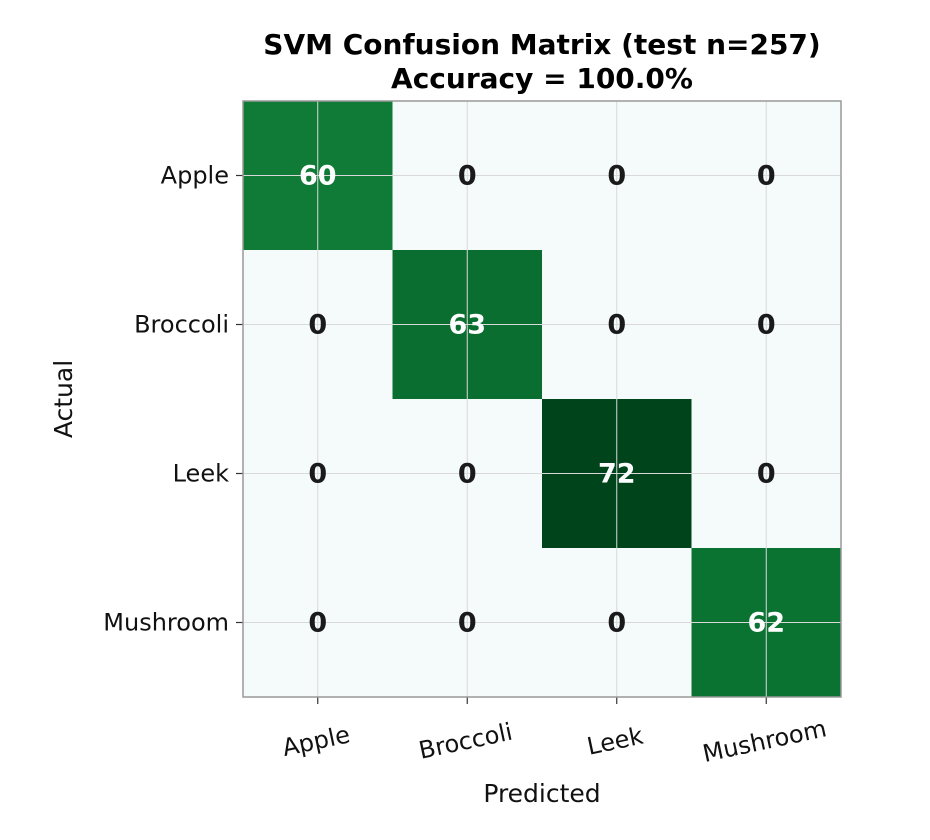 The width and height of the screenshot is (930, 840). What do you see at coordinates (318, 176) in the screenshot?
I see `cell-value-label: 60` at bounding box center [318, 176].